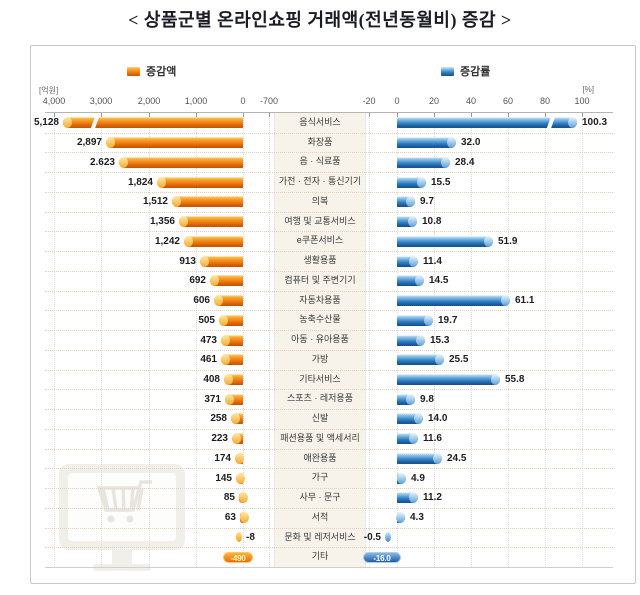 This screenshot has height=595, width=640. What do you see at coordinates (167, 241) in the screenshot?
I see `amount-value-label: 1,242` at bounding box center [167, 241].